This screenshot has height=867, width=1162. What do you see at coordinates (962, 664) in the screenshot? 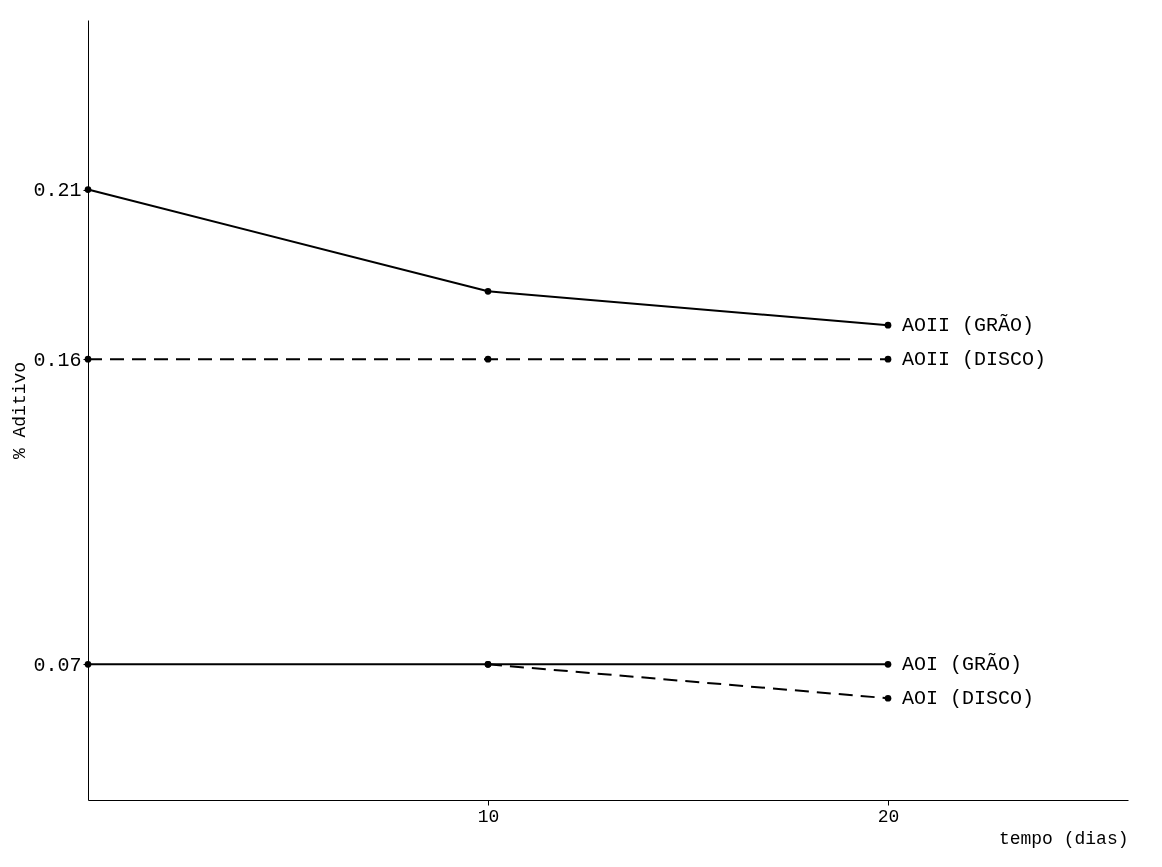
I see `series-label: AOI (GRÃO)` at bounding box center [962, 664].